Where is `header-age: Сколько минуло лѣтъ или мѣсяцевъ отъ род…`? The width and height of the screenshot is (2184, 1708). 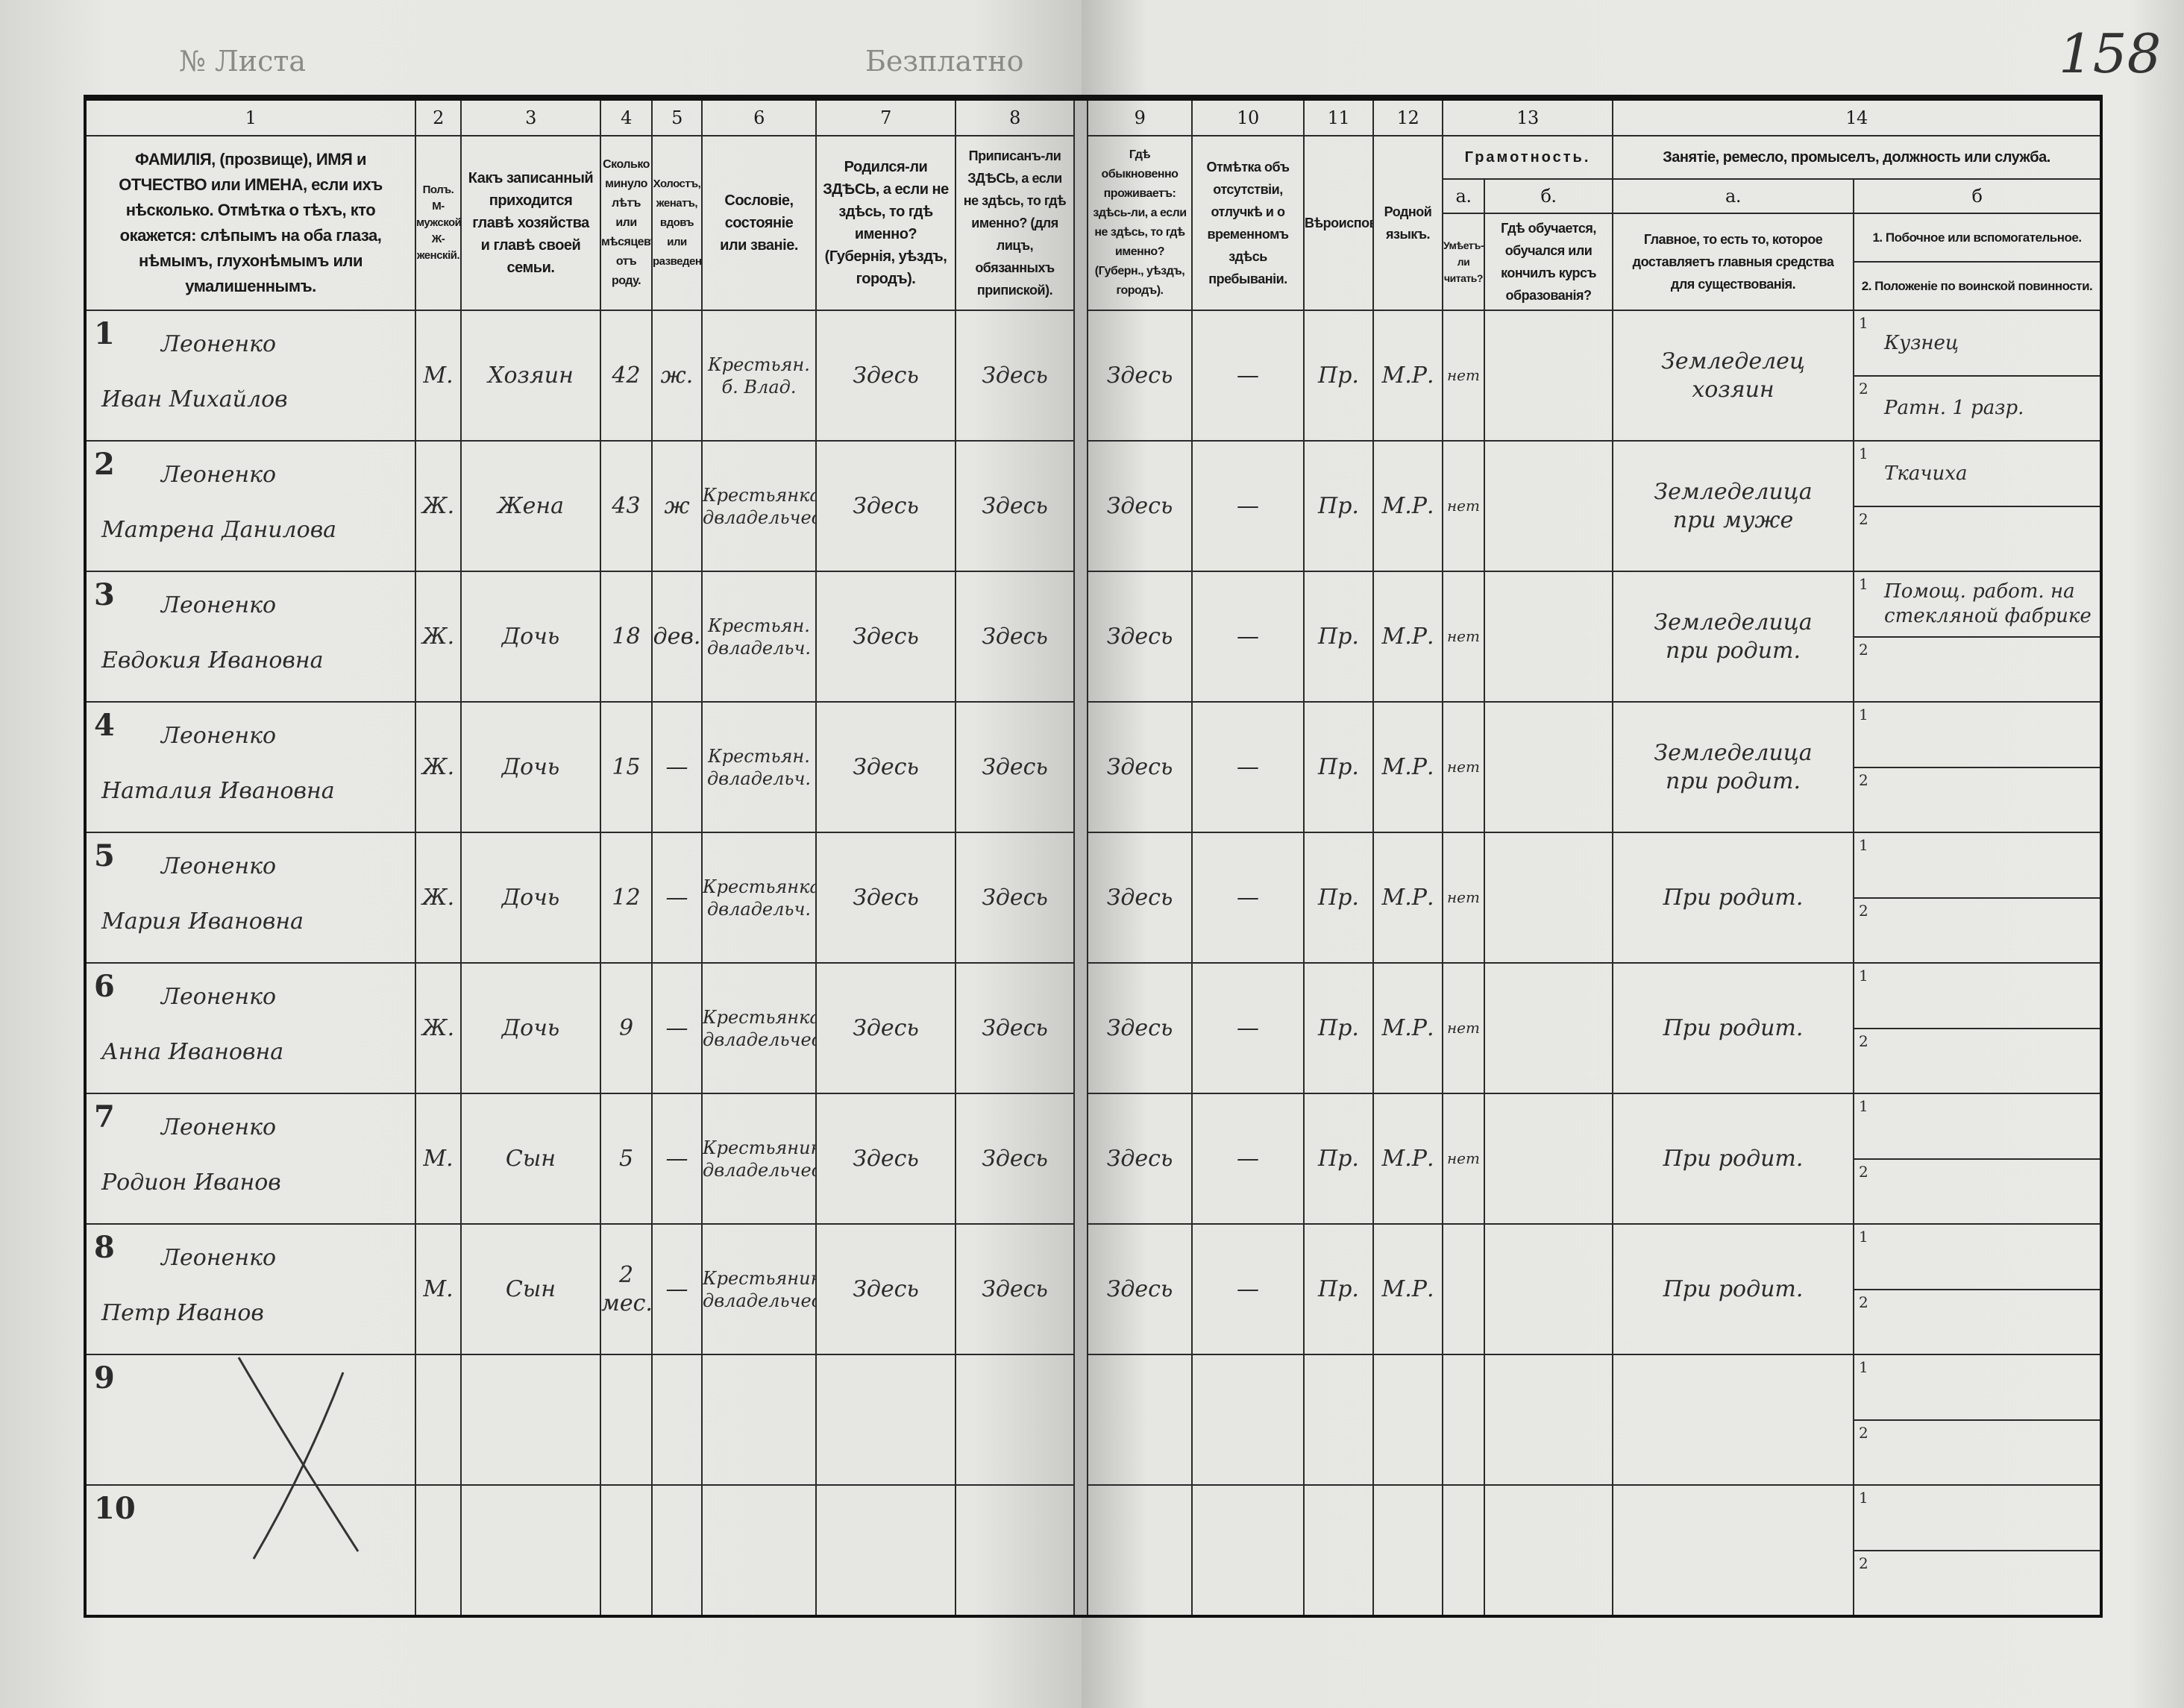 header-age: Сколько минуло лѣтъ или мѣсяцевъ отъ род… is located at coordinates (626, 223).